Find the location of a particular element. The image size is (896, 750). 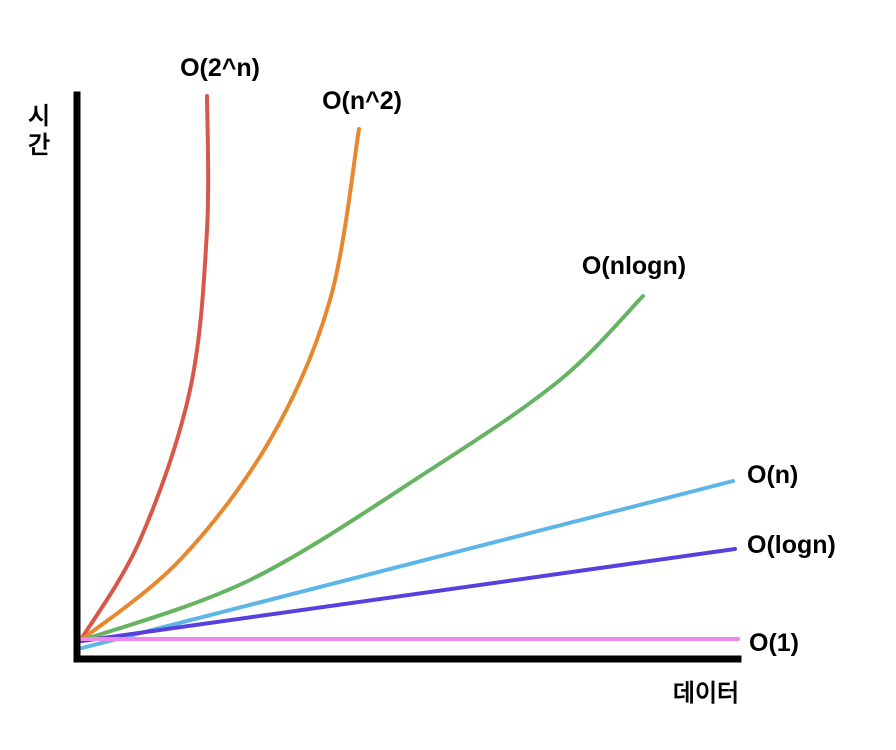

y-axis-label-char-1: 시 is located at coordinates (39, 116).